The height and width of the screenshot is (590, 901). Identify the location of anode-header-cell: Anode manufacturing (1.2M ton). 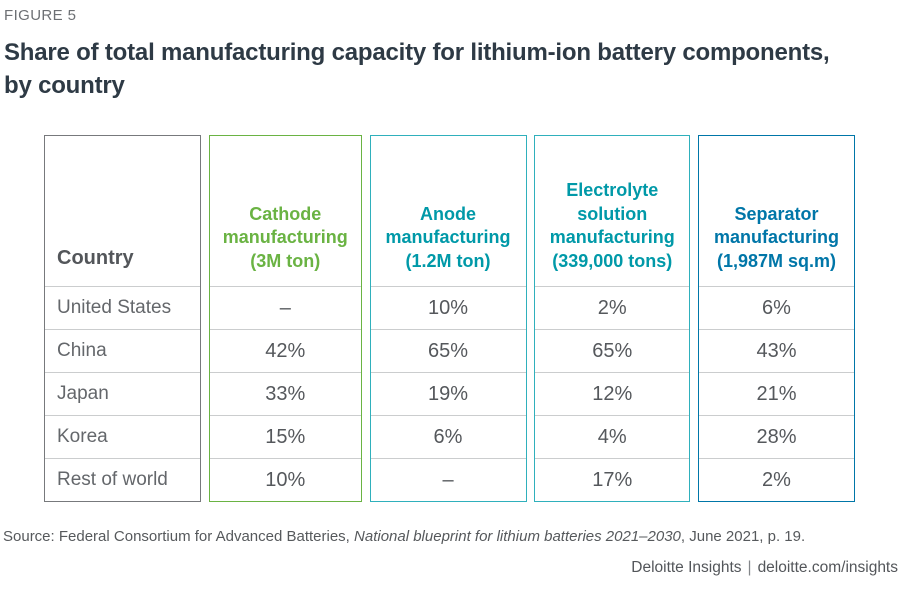
(448, 237).